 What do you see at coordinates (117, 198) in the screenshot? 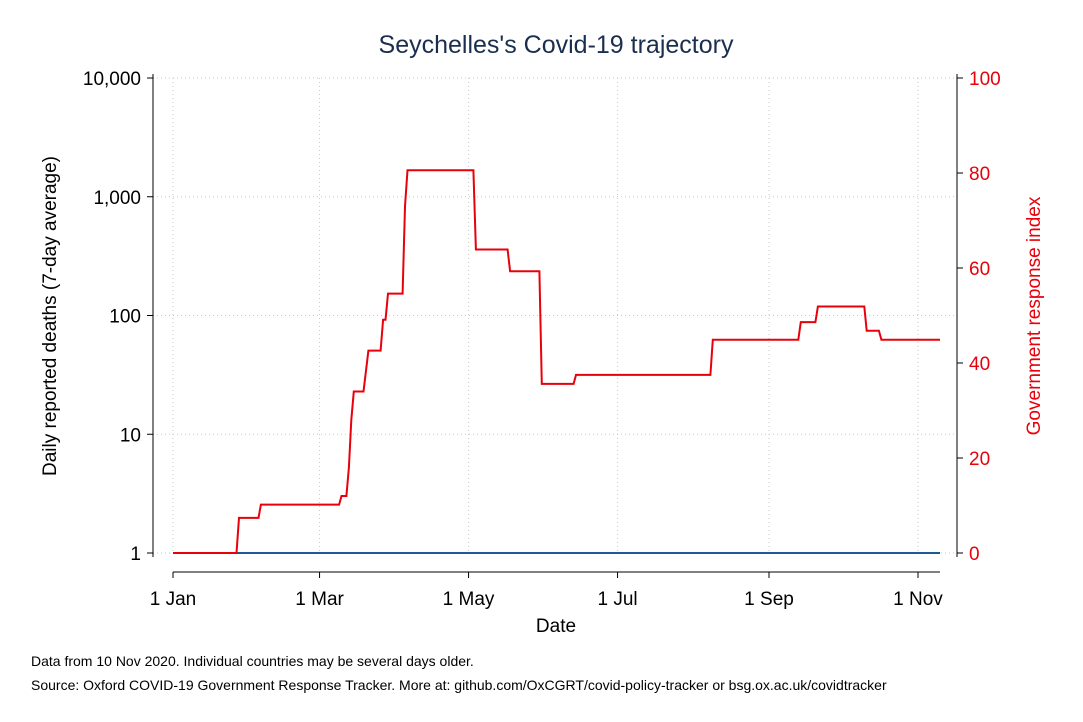
I see `y-left-tick-label: 1,000` at bounding box center [117, 198].